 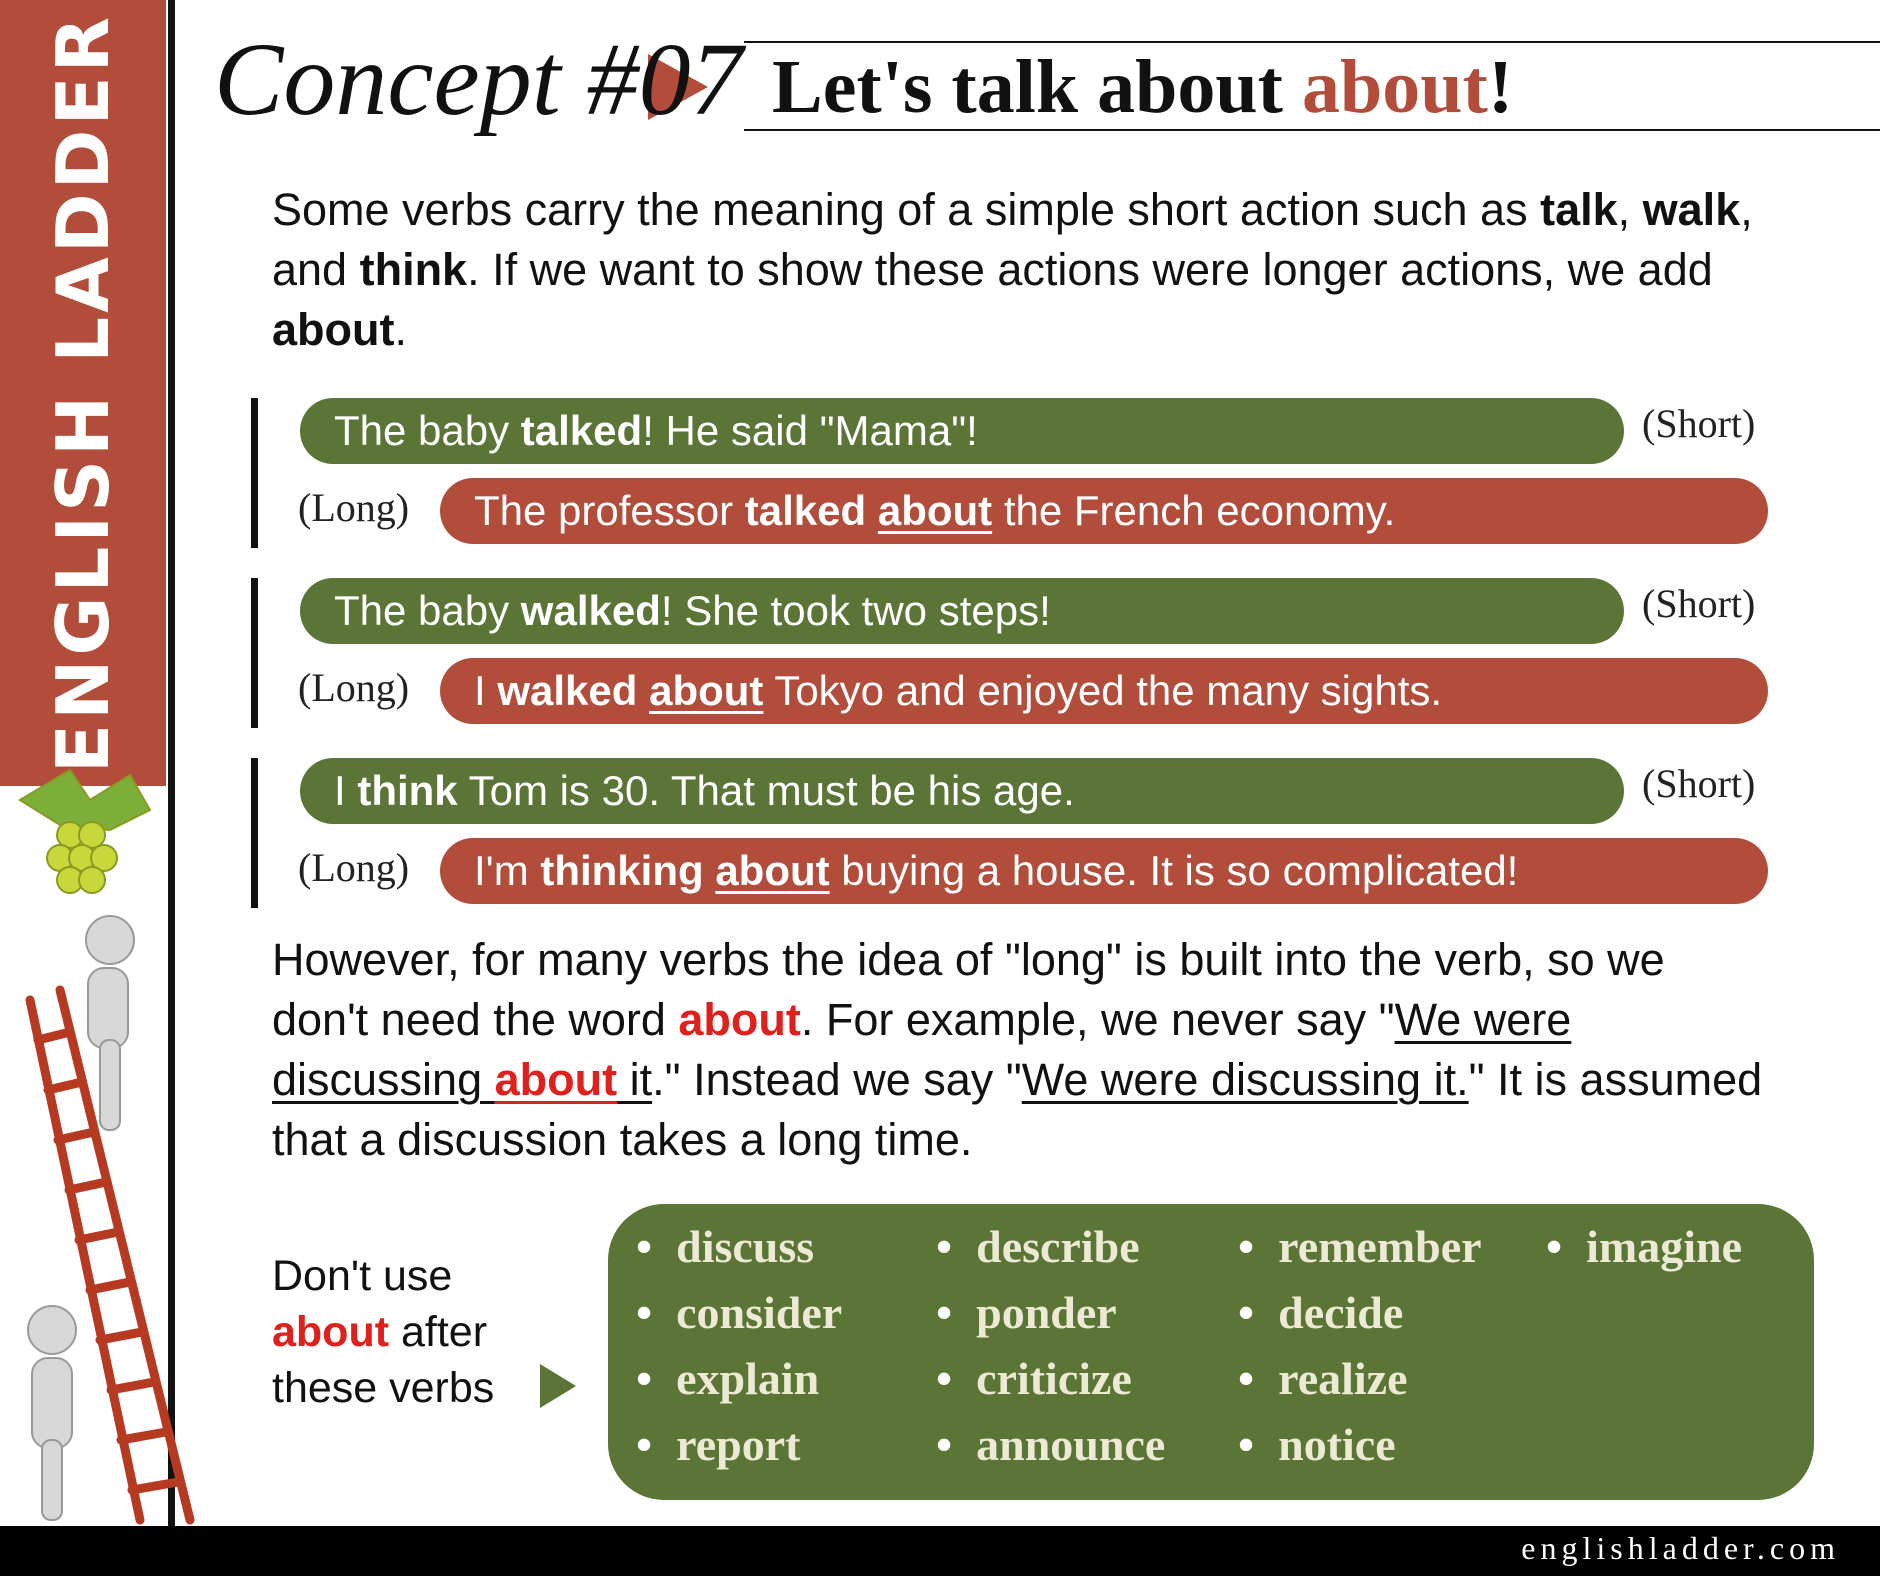 I want to click on figures, so click(x=81, y=1218).